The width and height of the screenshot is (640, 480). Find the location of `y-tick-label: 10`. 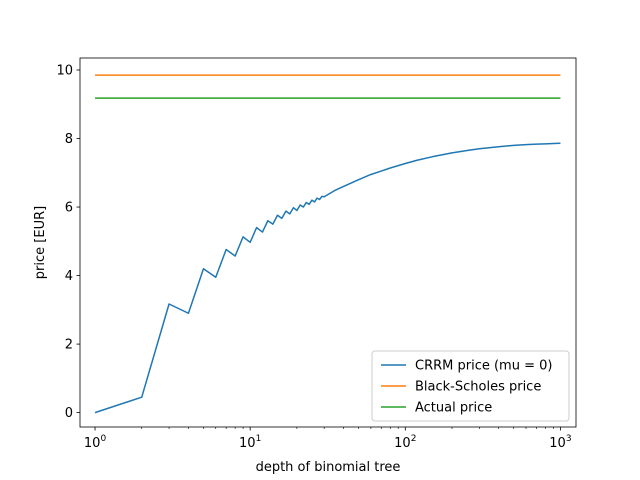

y-tick-label: 10 is located at coordinates (64, 70).